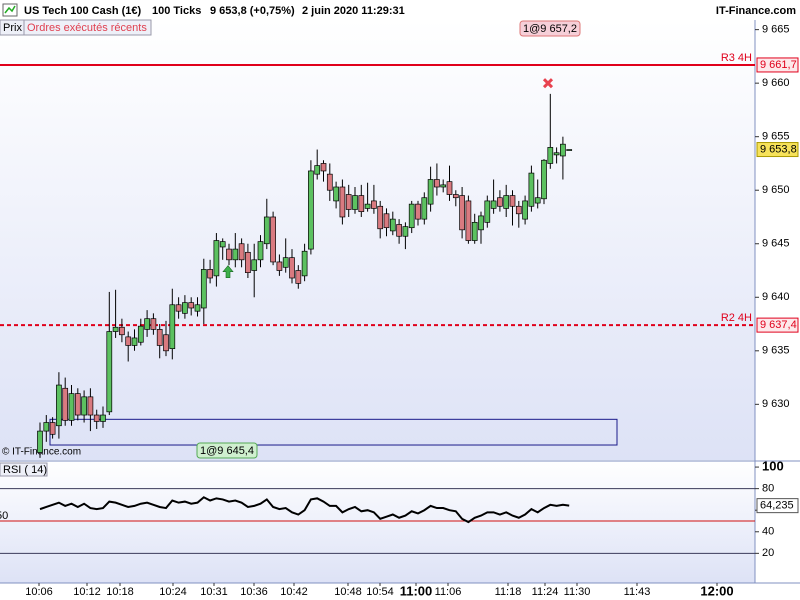 The width and height of the screenshot is (800, 600). What do you see at coordinates (252, 11) in the screenshot?
I see `last-price: 9 653,8 (+0,75%)` at bounding box center [252, 11].